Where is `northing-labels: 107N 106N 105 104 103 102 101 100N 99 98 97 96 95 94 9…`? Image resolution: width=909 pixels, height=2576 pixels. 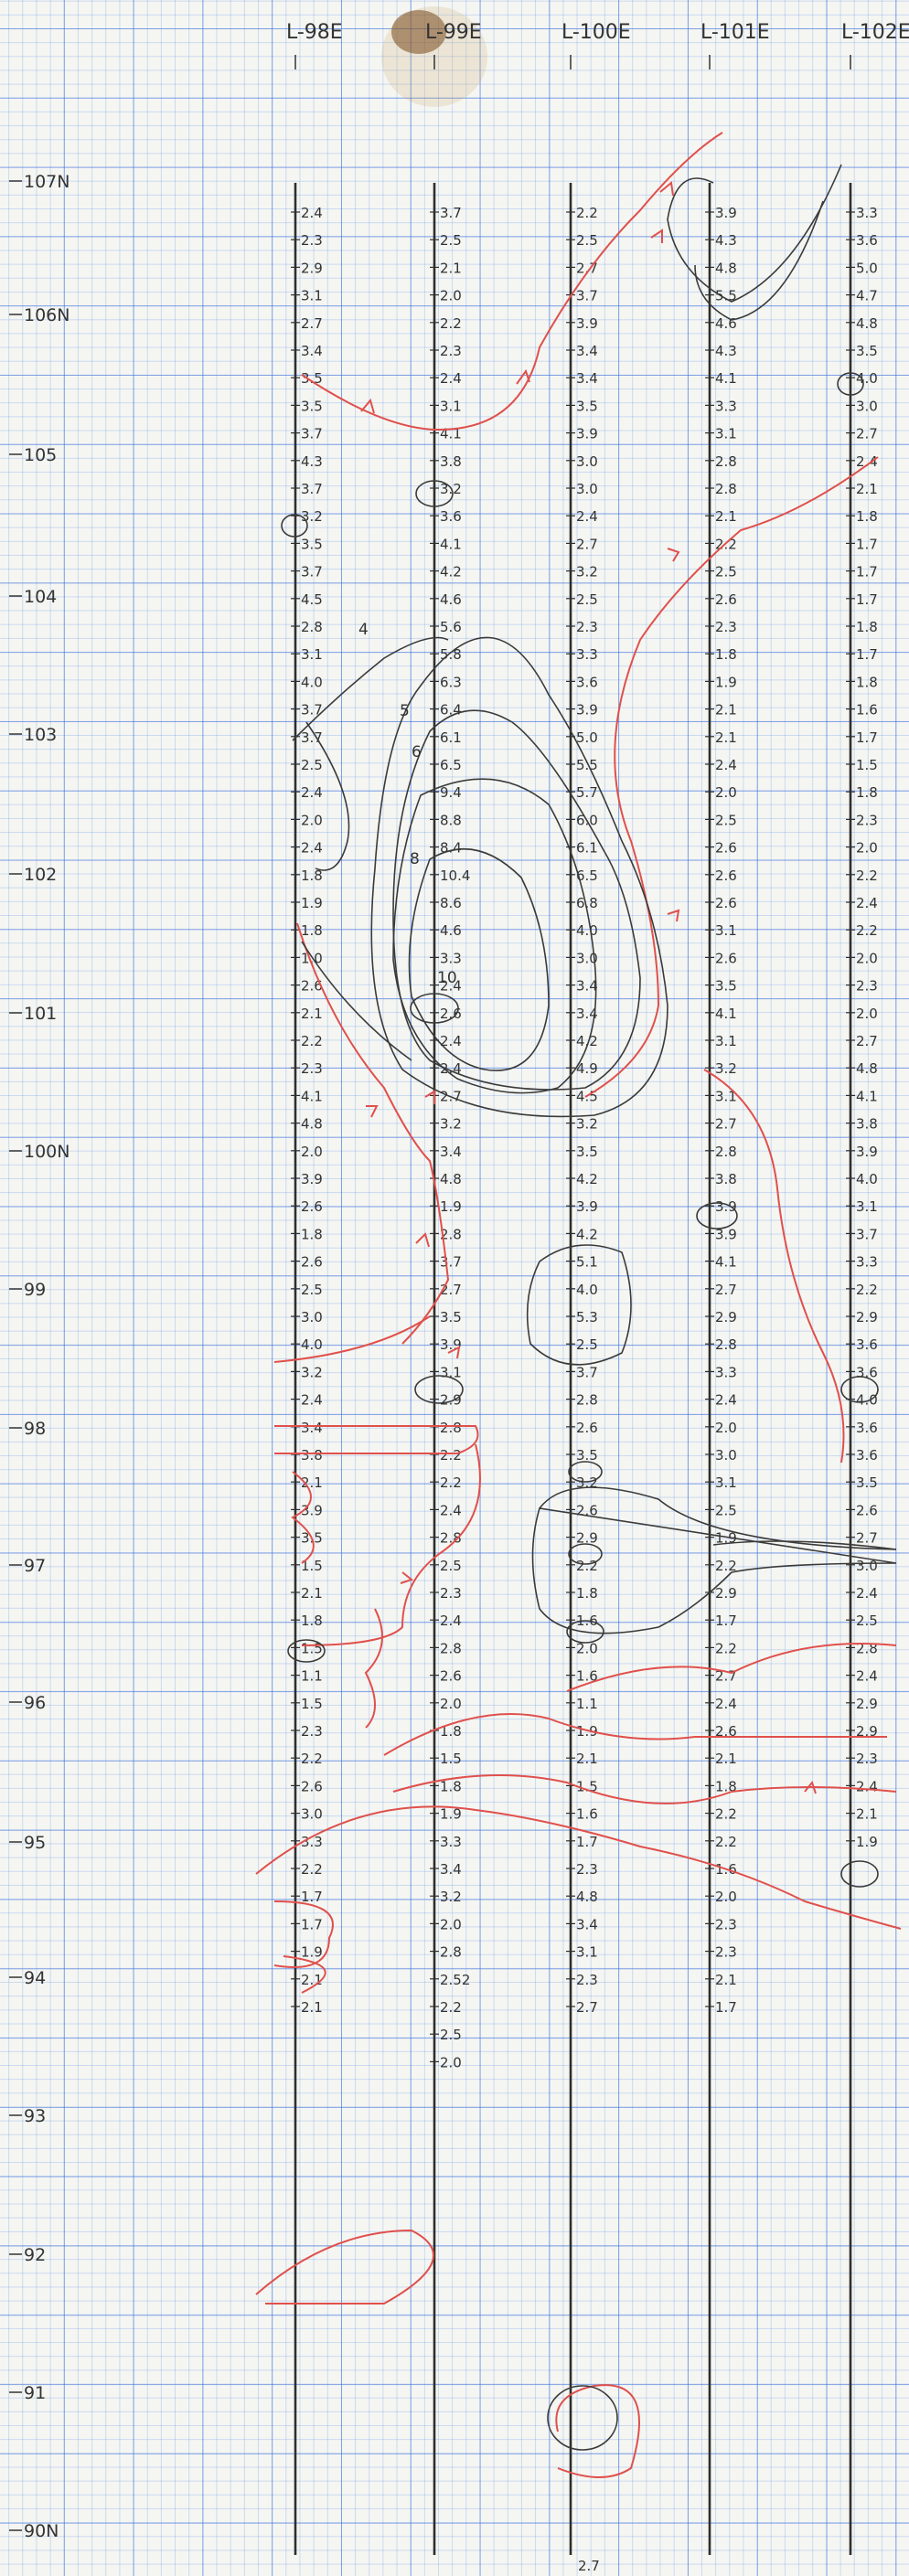
northing-labels: 107N 106N 105 104 103 102 101 100N 99 98 97 96 95 94 9… is located at coordinates (39, 1356).